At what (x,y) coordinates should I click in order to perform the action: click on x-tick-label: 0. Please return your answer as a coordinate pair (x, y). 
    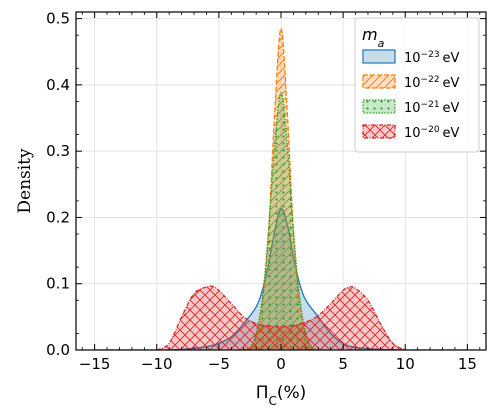
    Looking at the image, I should click on (281, 364).